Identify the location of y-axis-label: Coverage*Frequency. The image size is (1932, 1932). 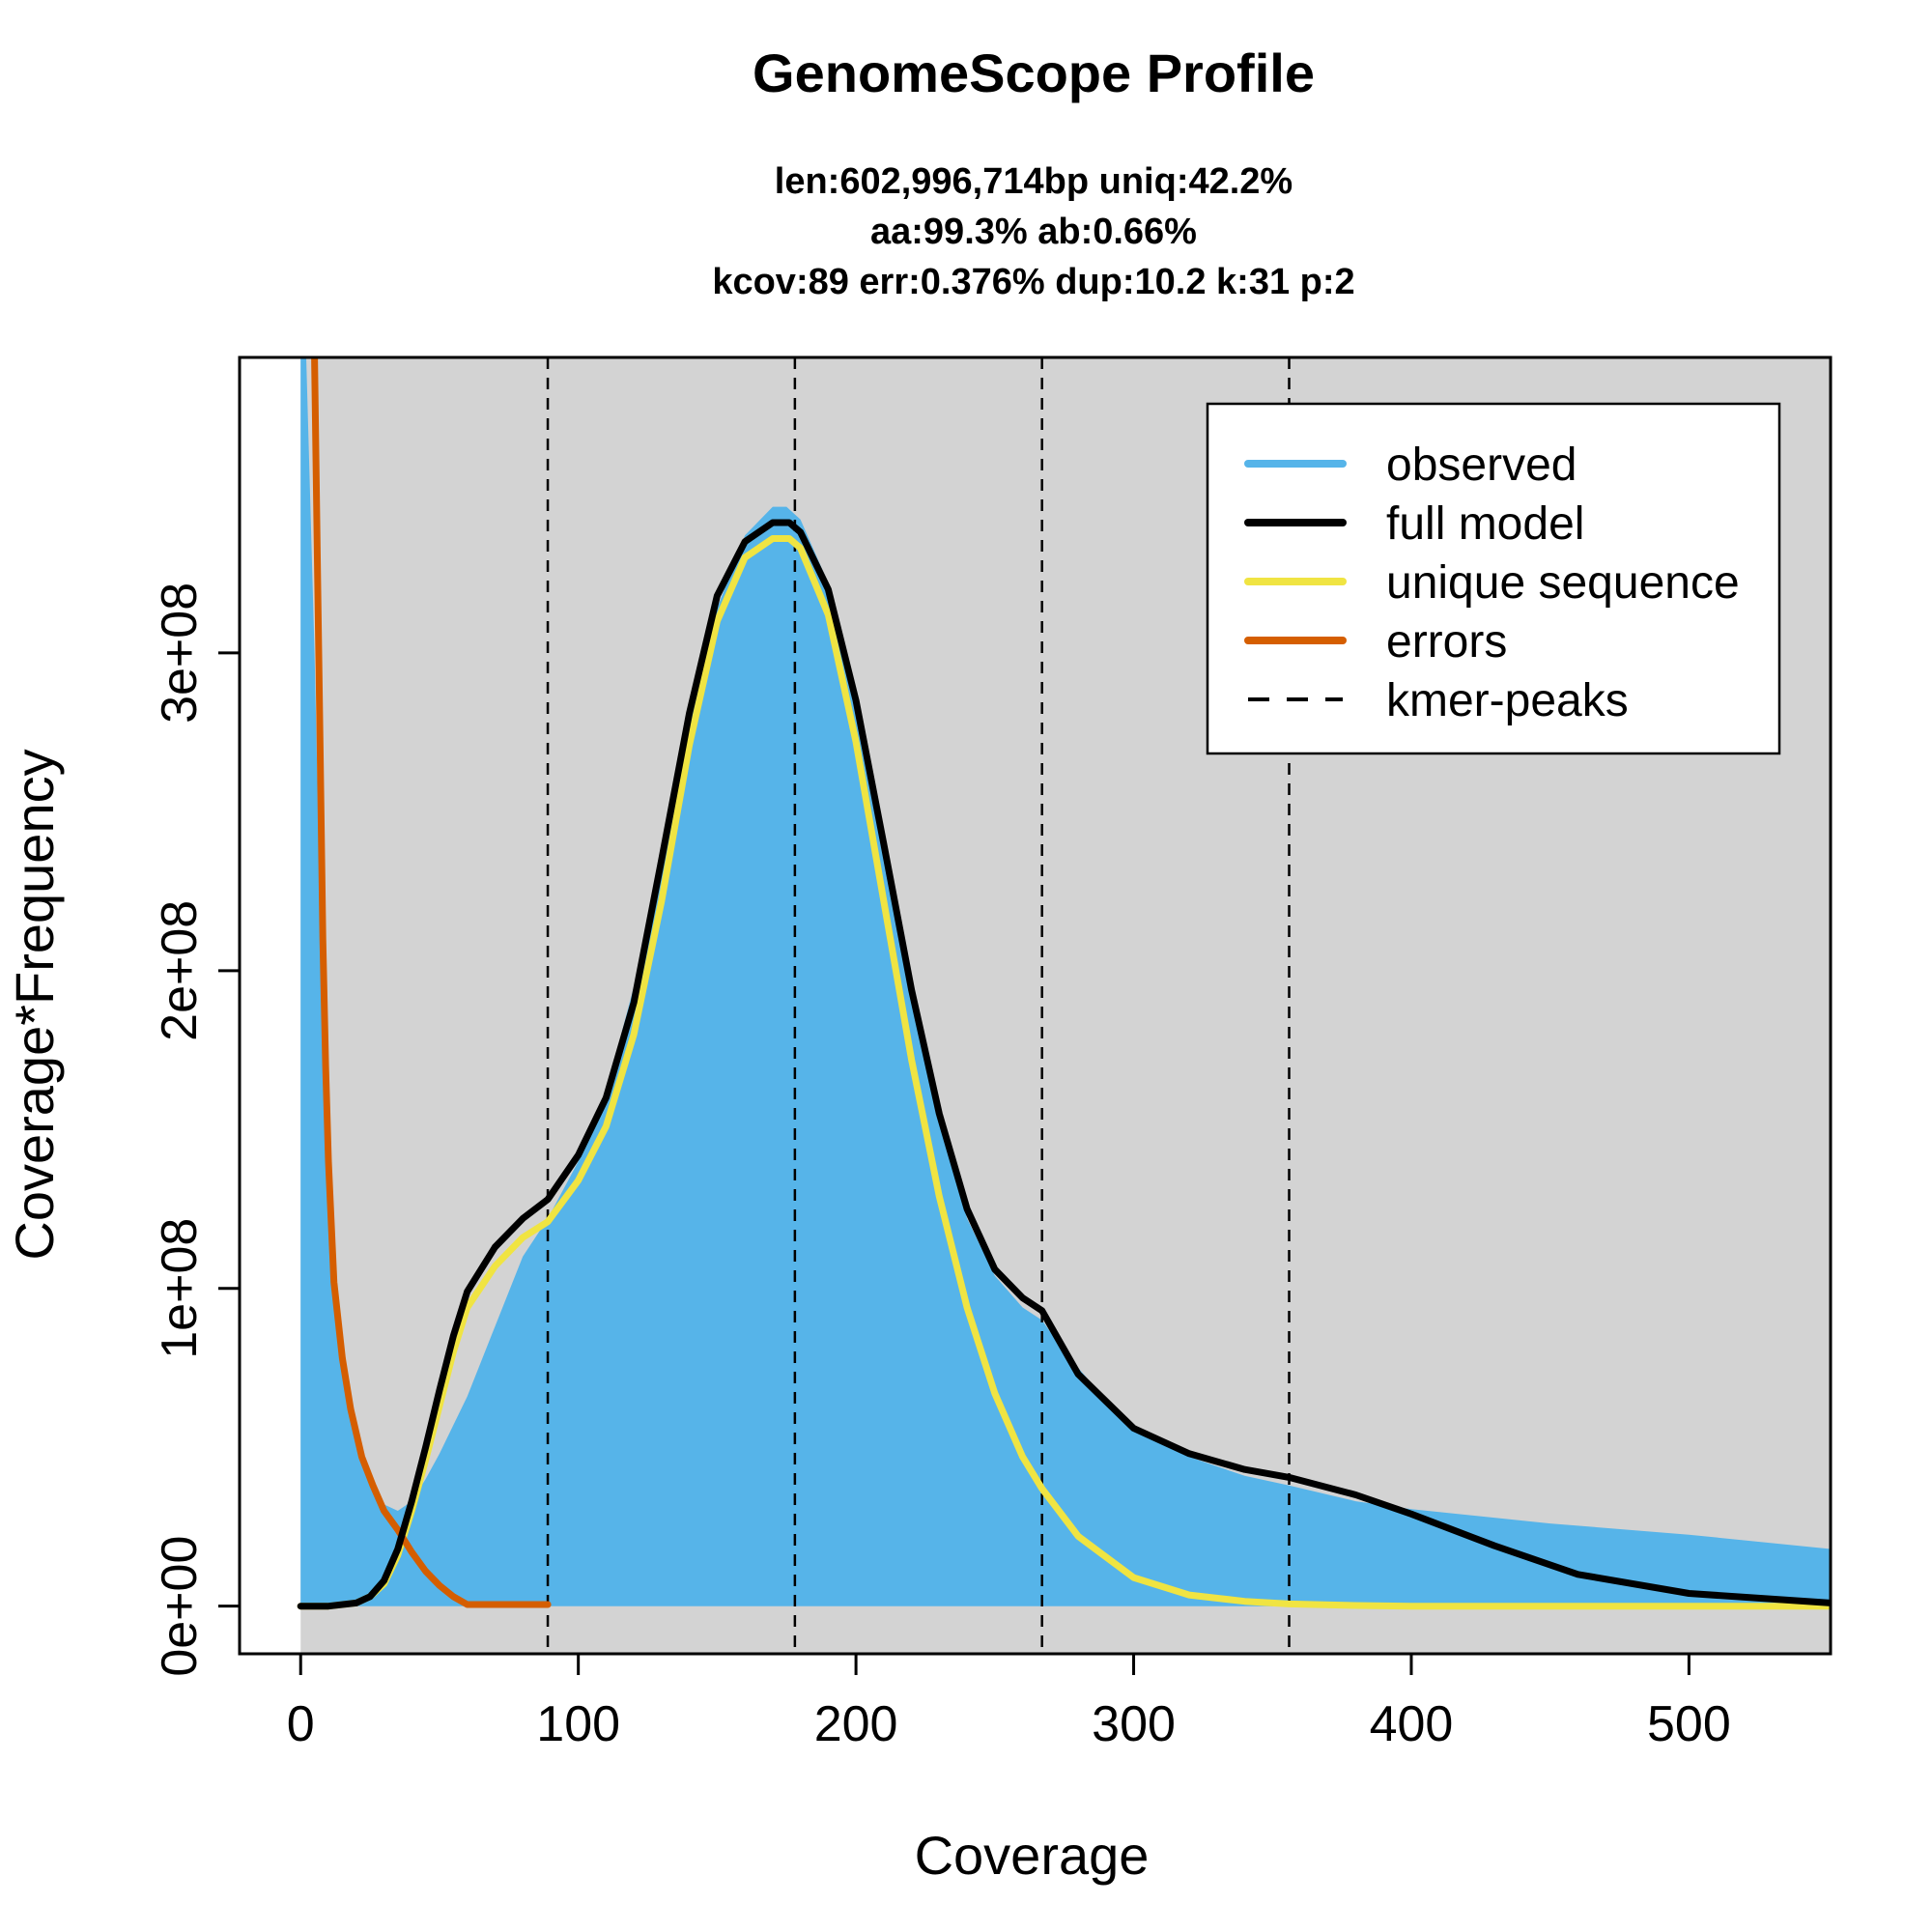
(34, 1005).